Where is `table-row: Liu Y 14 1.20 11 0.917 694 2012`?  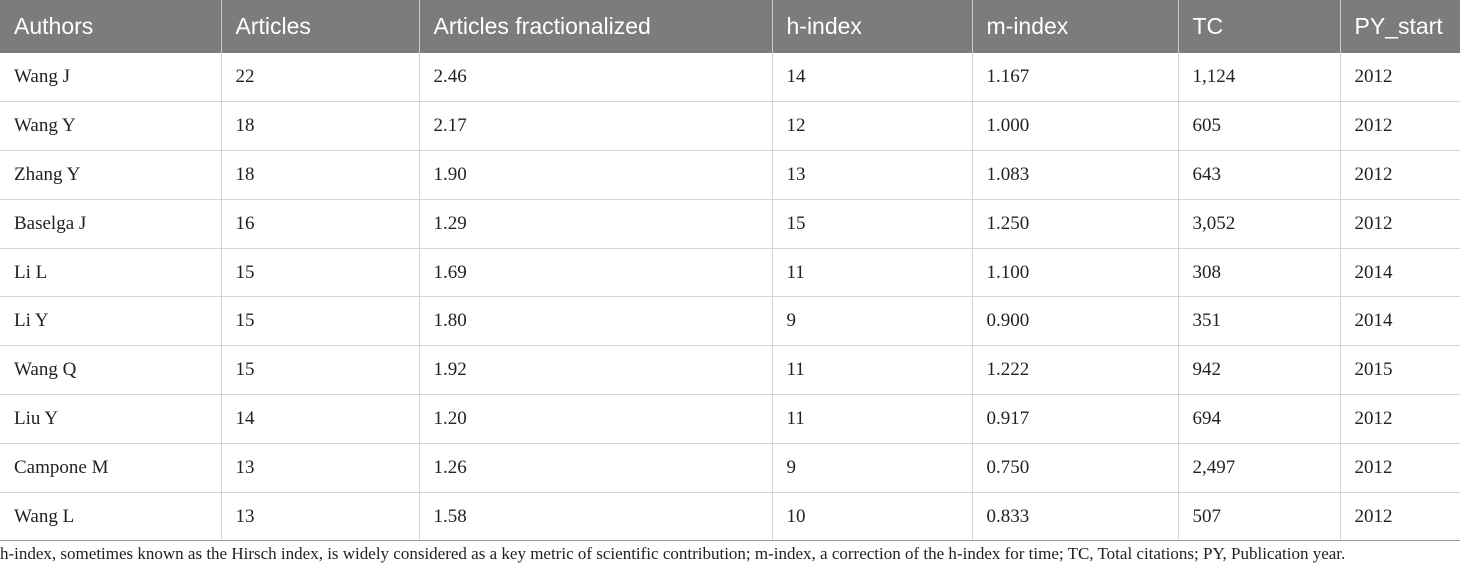 table-row: Liu Y 14 1.20 11 0.917 694 2012 is located at coordinates (730, 419).